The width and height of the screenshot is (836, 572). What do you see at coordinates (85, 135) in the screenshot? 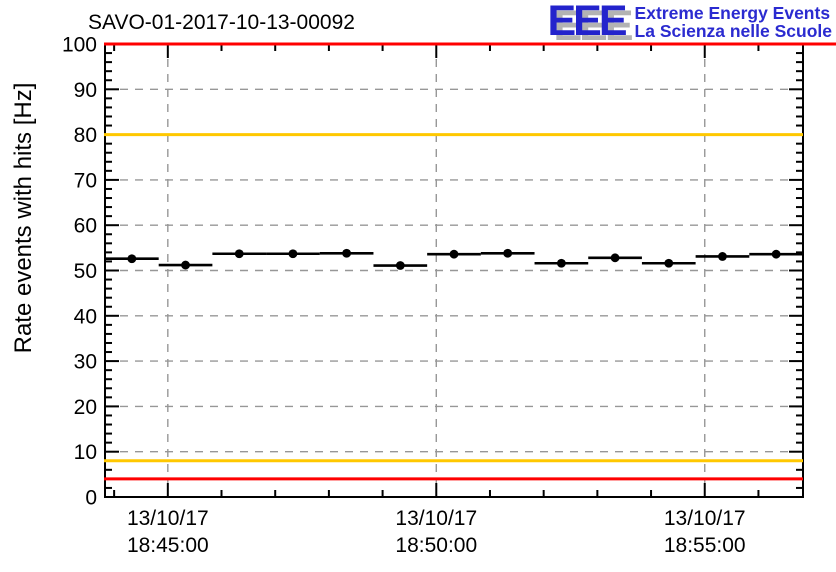
I see `y-tick-label: 80` at bounding box center [85, 135].